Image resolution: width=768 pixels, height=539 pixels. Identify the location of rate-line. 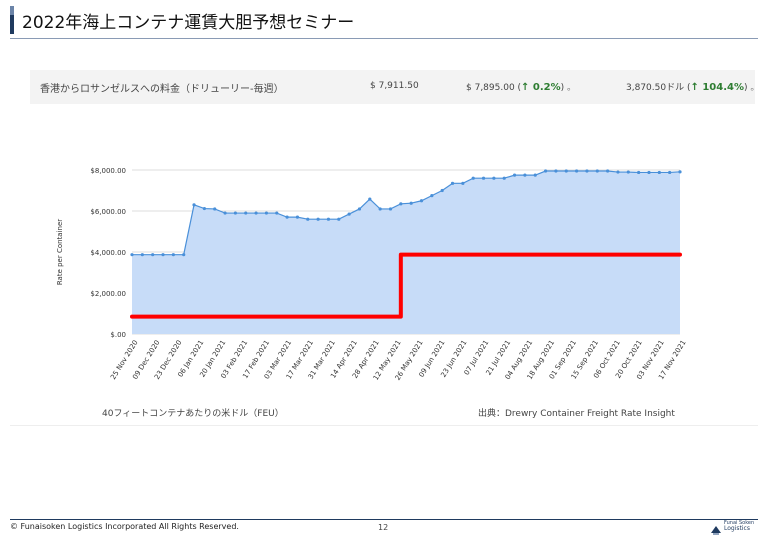
(406, 213).